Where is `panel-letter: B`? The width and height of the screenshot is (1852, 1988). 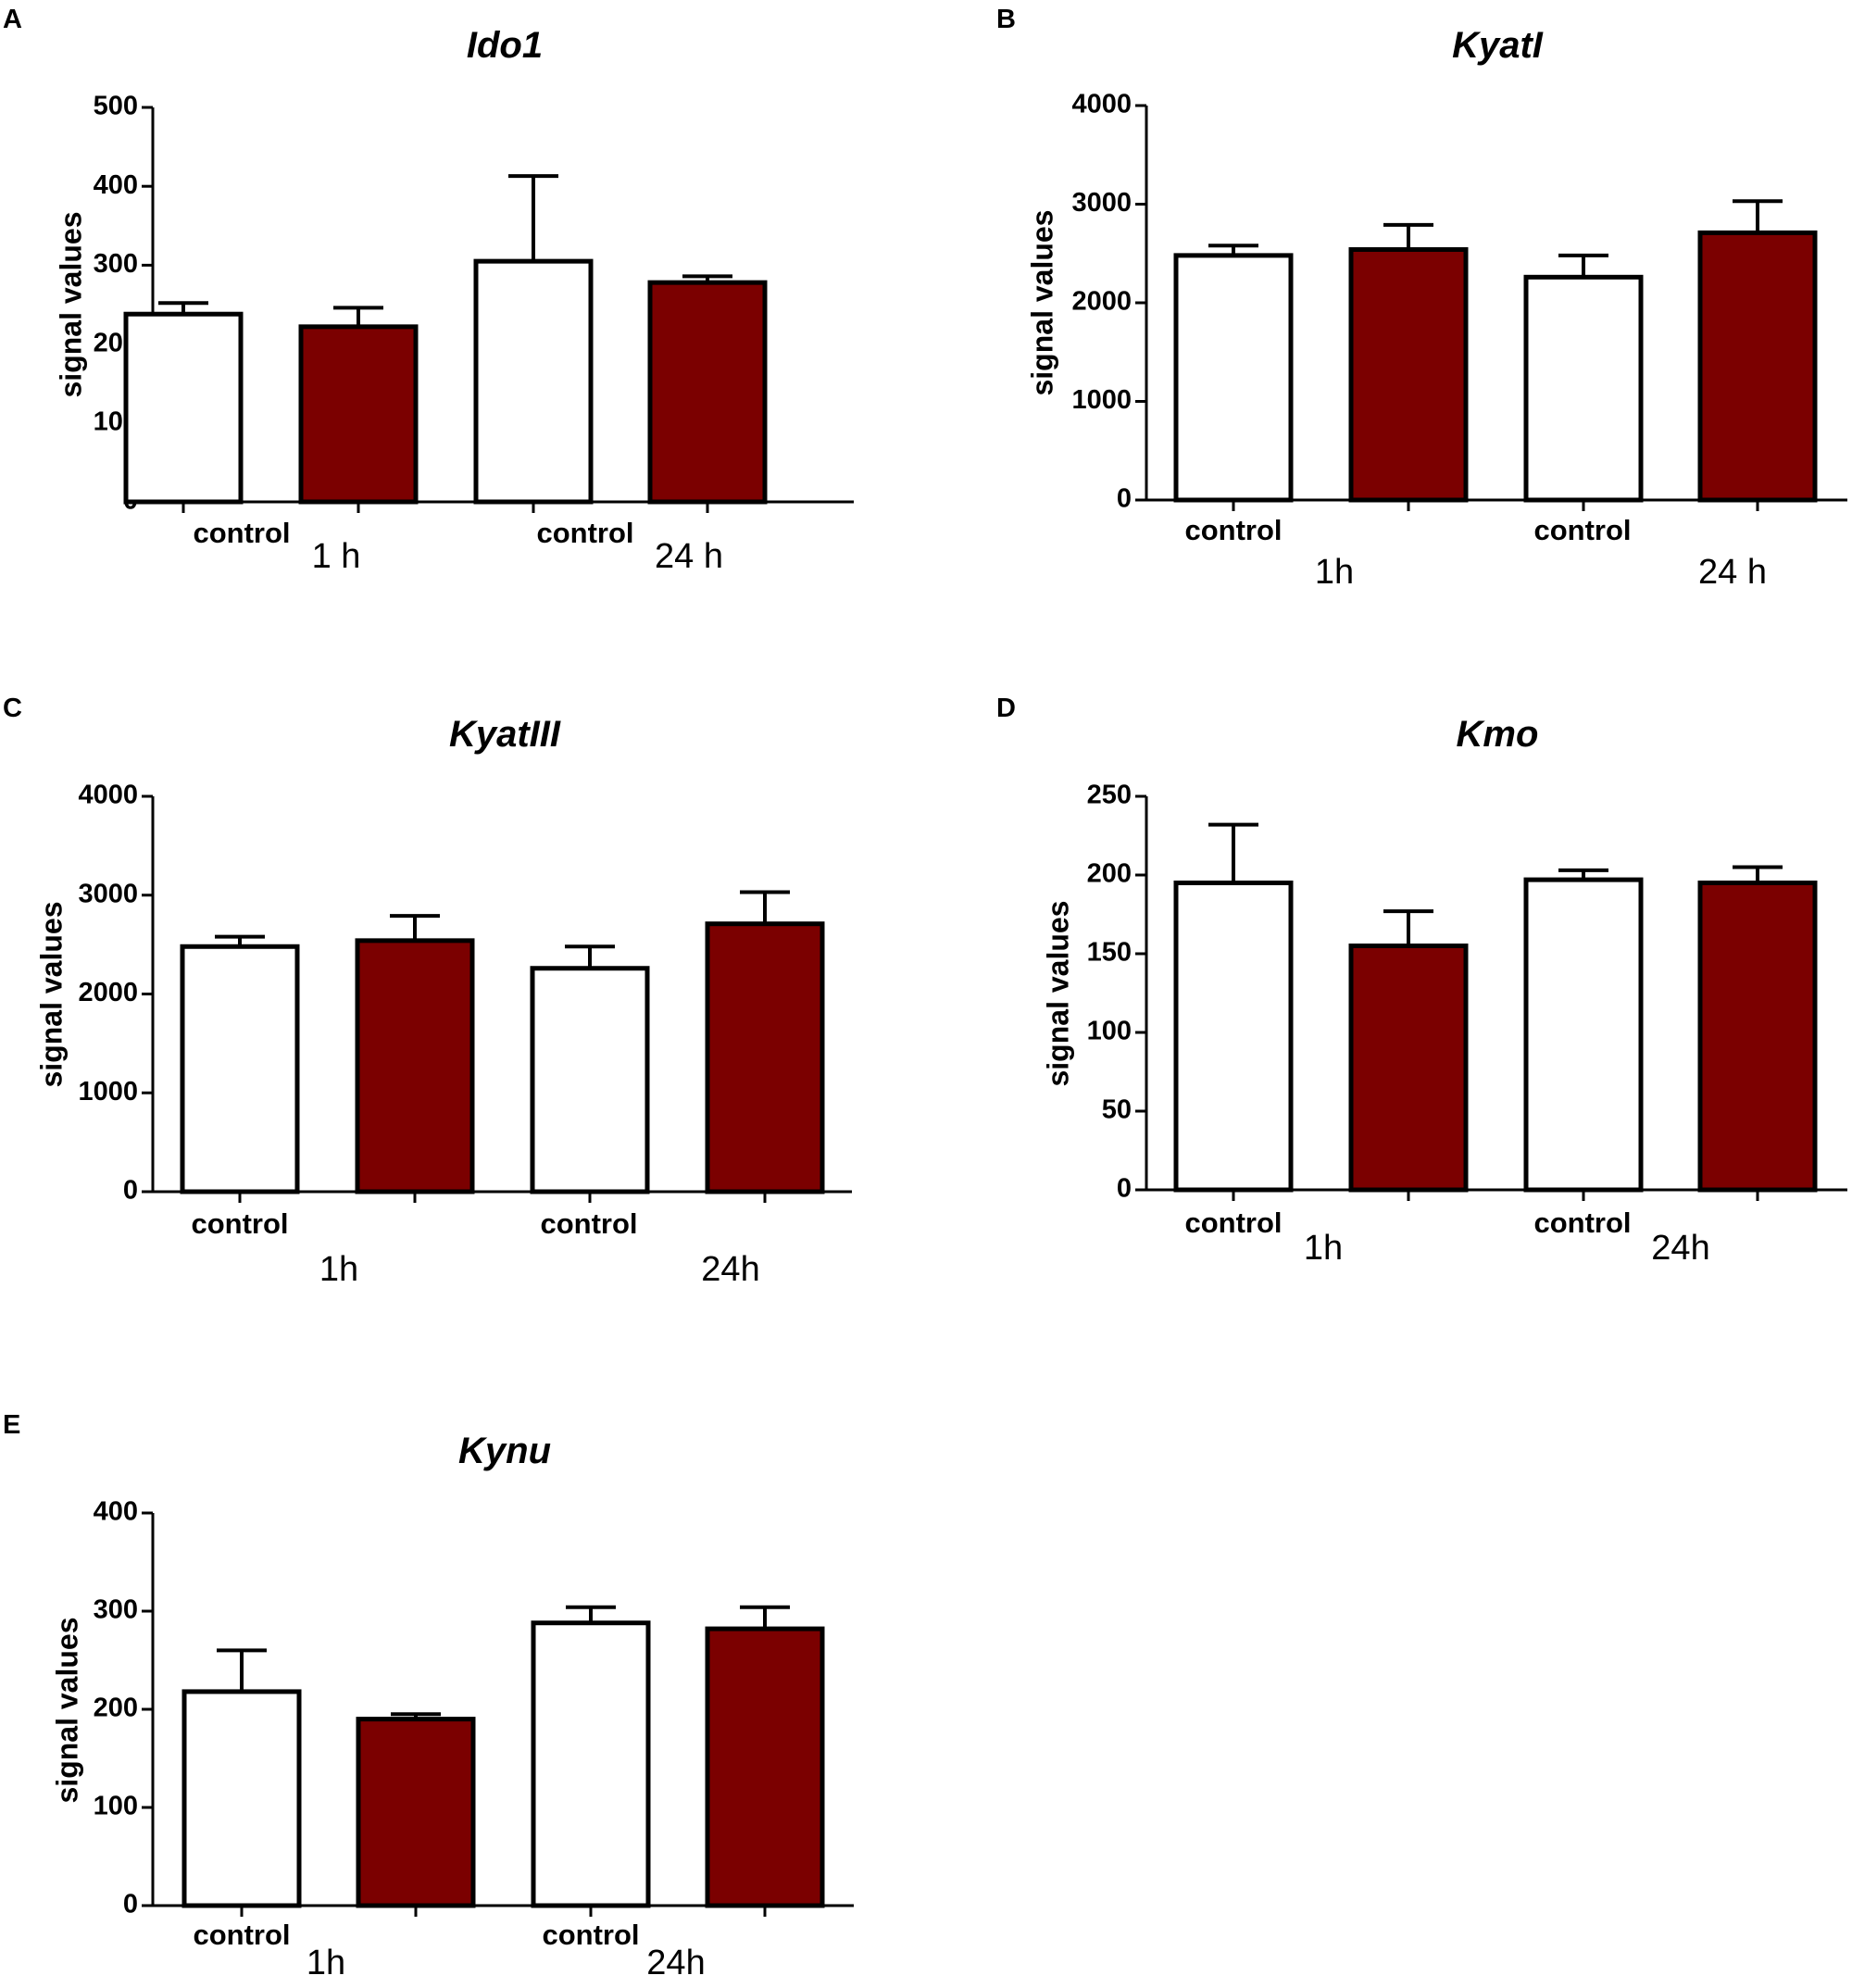 panel-letter: B is located at coordinates (1006, 19).